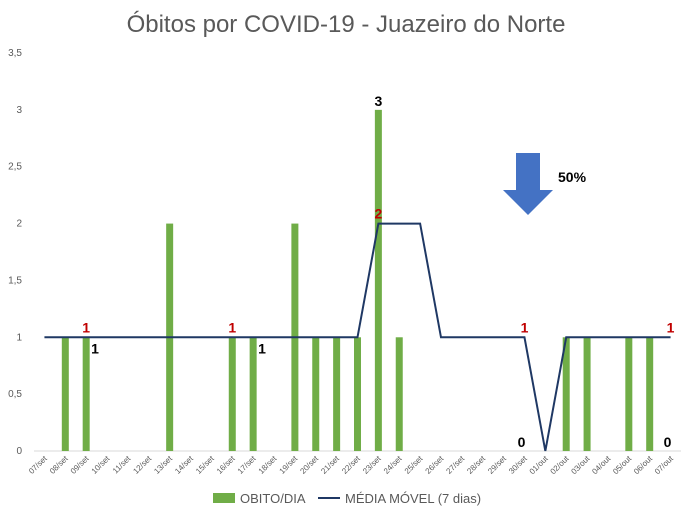  What do you see at coordinates (101, 465) in the screenshot?
I see `x-tick-label: 10/set` at bounding box center [101, 465].